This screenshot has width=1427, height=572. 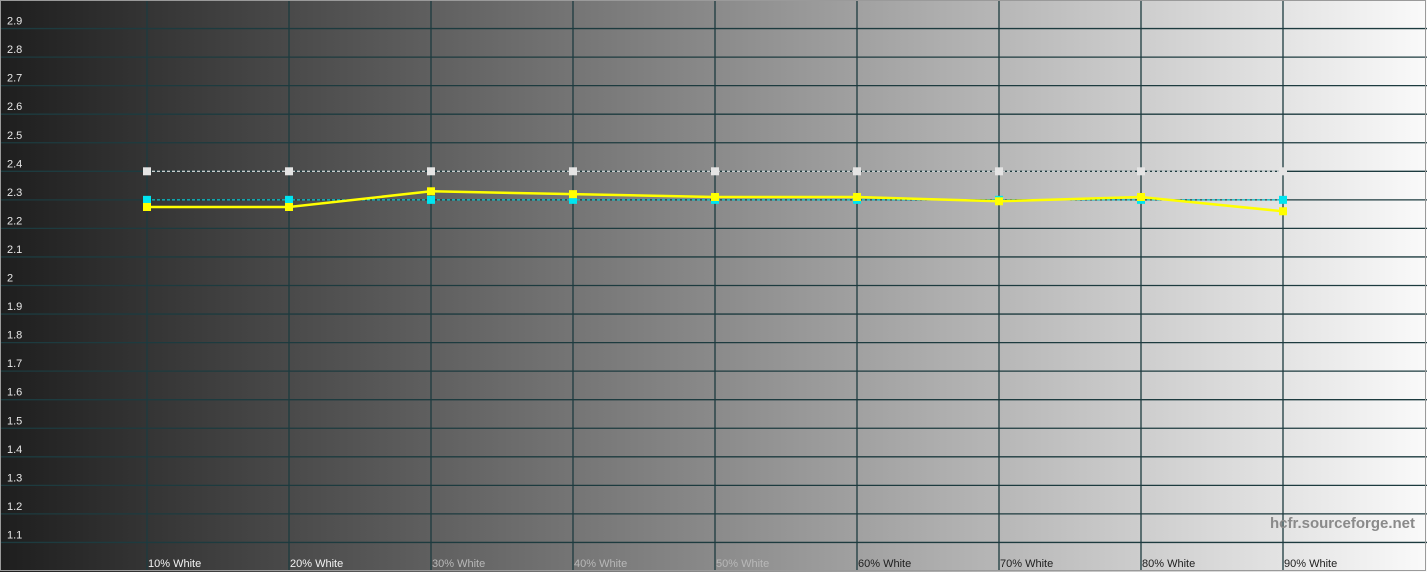 What do you see at coordinates (316, 564) in the screenshot?
I see `x-tick-label: 20% White` at bounding box center [316, 564].